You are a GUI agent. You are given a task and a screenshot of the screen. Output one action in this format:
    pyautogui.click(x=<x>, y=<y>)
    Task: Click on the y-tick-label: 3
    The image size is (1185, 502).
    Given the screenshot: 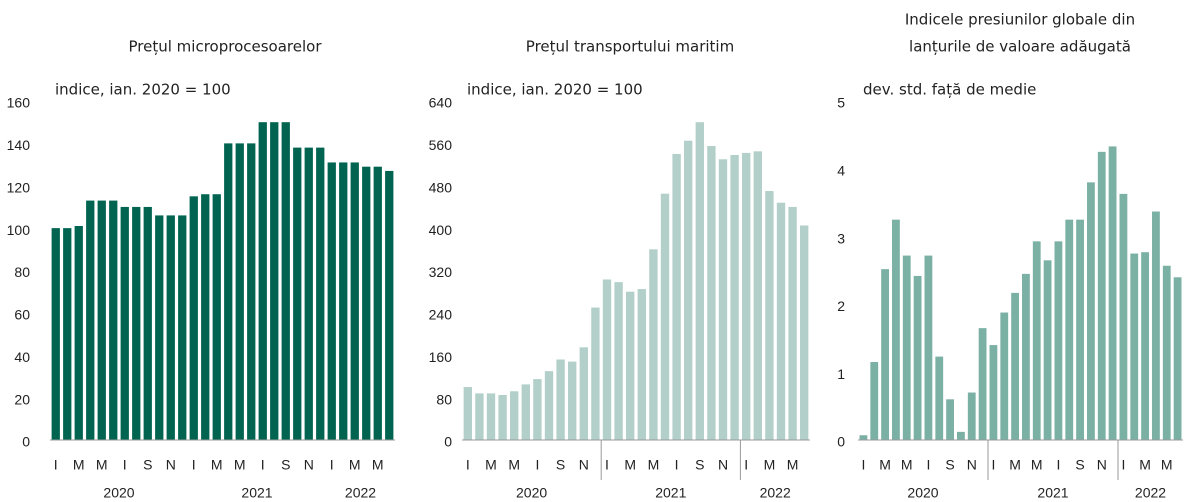 What is the action you would take?
    pyautogui.click(x=841, y=238)
    